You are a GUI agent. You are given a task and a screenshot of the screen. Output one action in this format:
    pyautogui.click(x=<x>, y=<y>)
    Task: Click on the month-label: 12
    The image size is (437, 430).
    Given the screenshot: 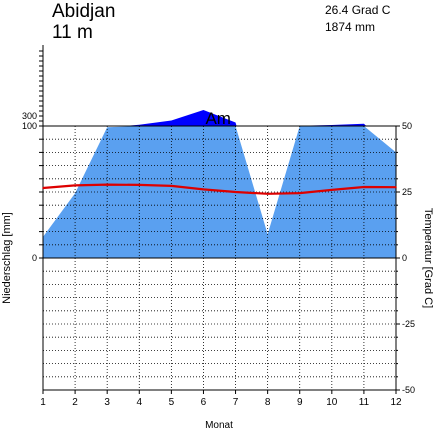 What is the action you would take?
    pyautogui.click(x=396, y=402)
    